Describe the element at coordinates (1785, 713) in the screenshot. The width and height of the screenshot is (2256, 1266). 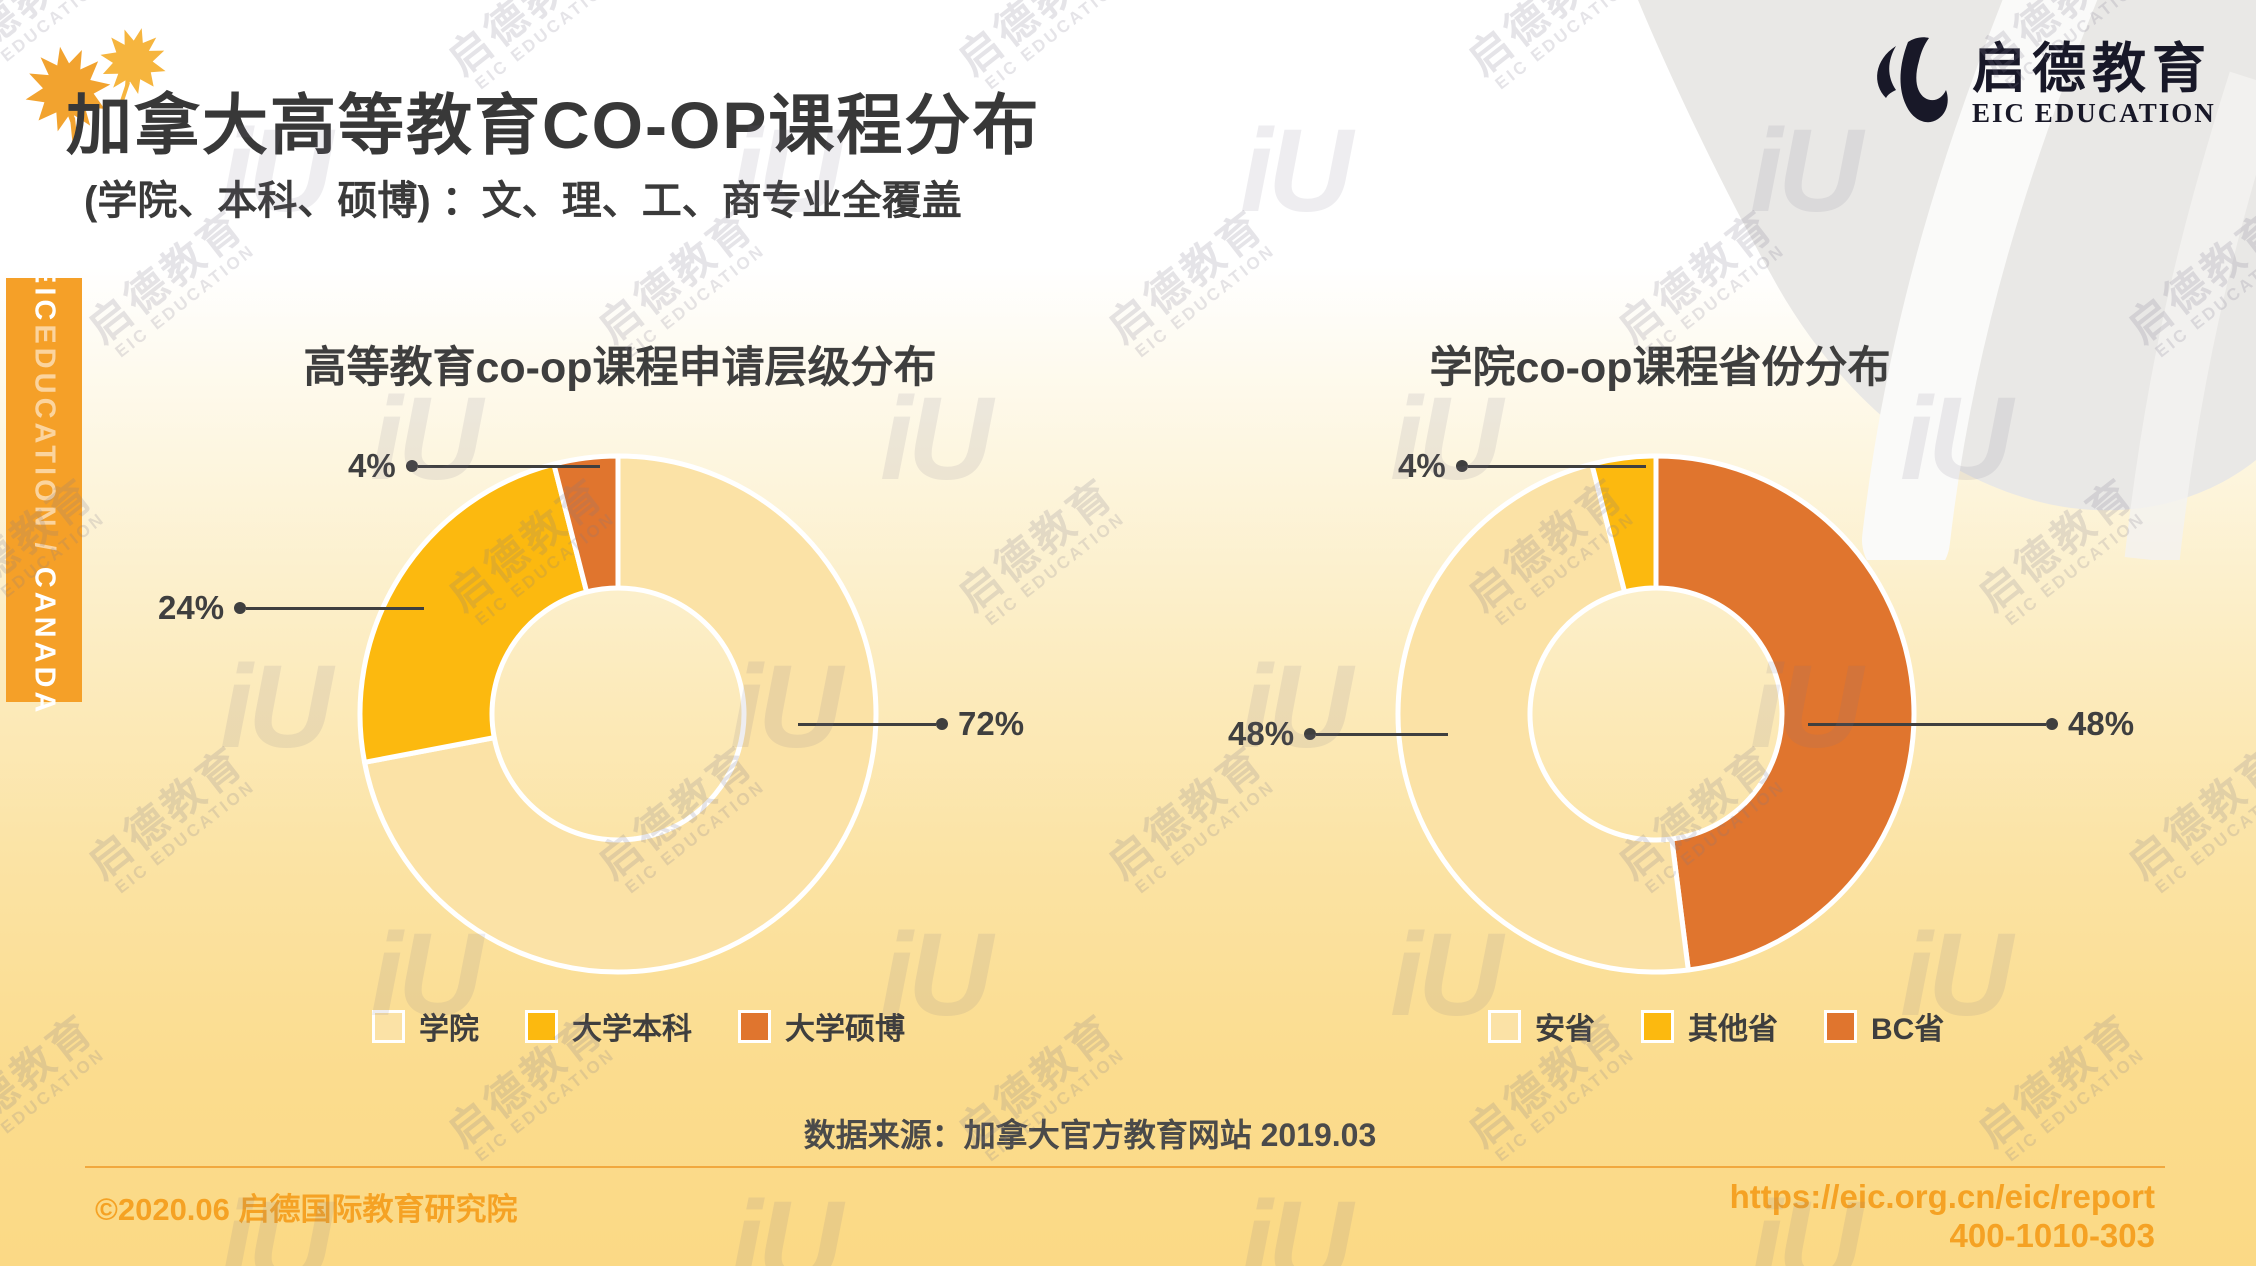
I see `donut-slice-BC省` at that location.